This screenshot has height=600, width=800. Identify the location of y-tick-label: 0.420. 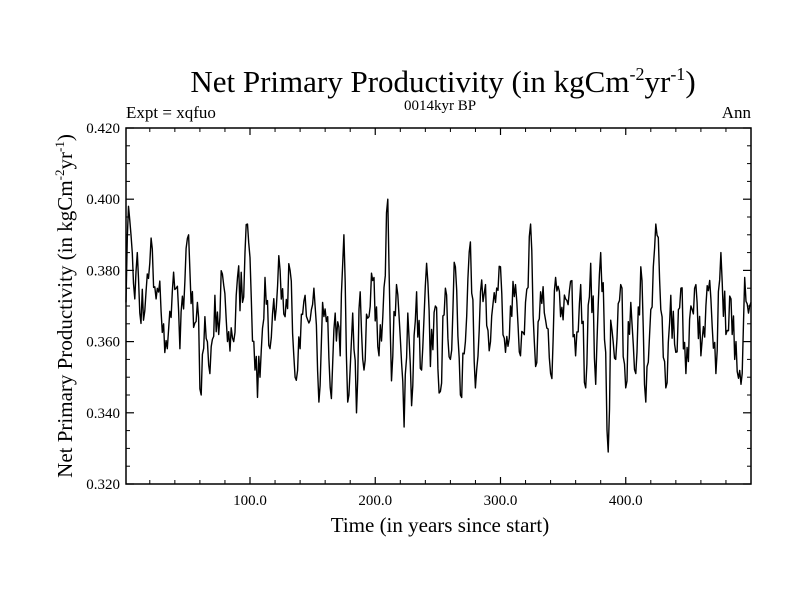
(103, 129).